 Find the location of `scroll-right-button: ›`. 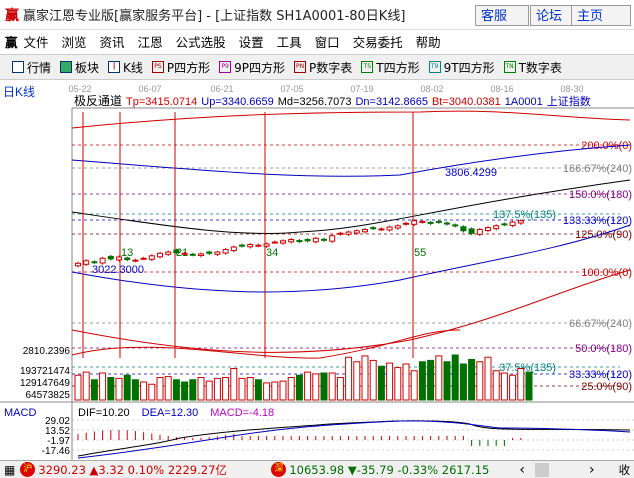

scroll-right-button: › is located at coordinates (591, 469).